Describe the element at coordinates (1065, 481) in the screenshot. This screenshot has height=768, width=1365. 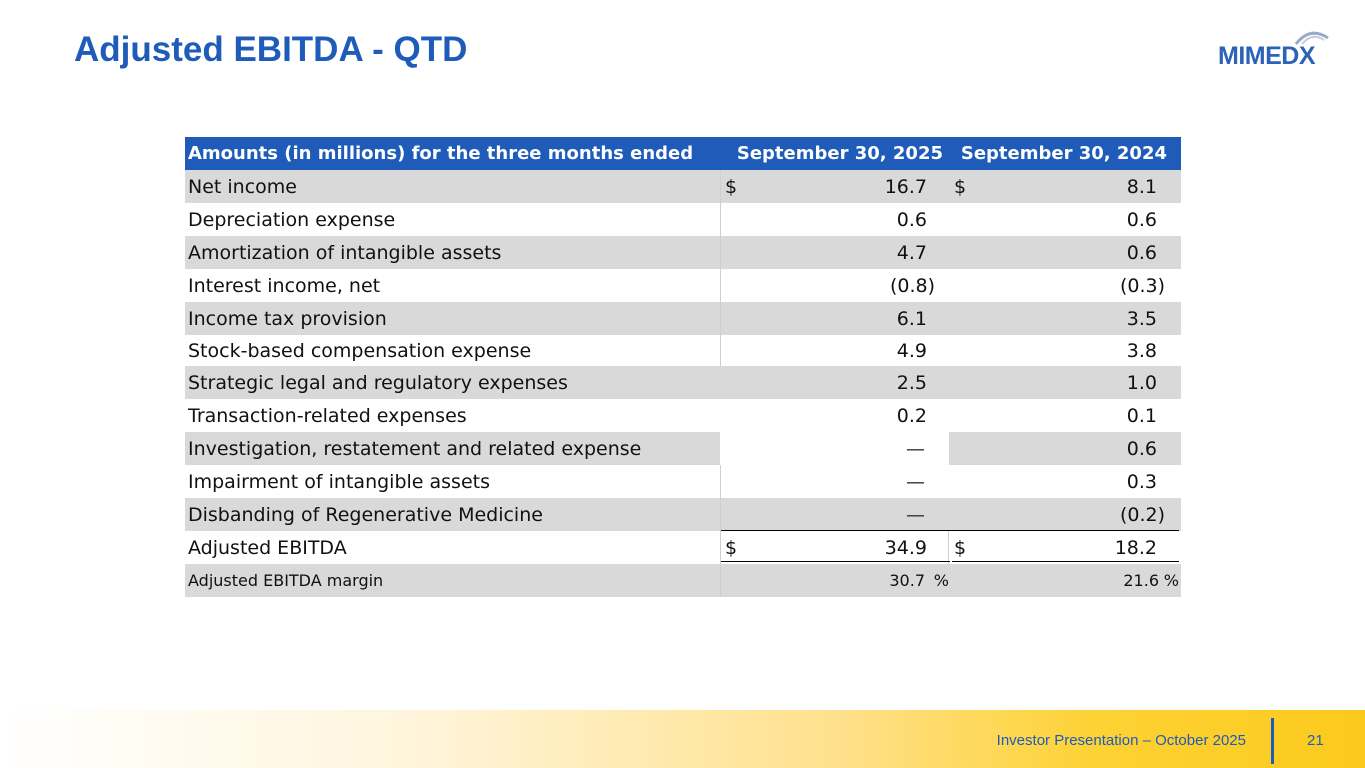
I see `cell-2024: 0.3` at that location.